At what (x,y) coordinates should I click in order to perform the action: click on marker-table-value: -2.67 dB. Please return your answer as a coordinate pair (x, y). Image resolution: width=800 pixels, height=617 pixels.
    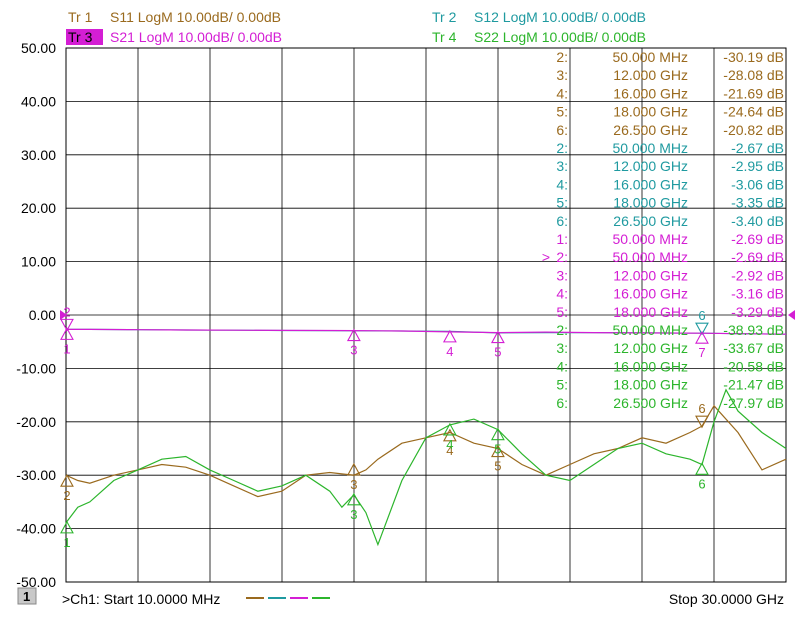
    Looking at the image, I should click on (757, 148).